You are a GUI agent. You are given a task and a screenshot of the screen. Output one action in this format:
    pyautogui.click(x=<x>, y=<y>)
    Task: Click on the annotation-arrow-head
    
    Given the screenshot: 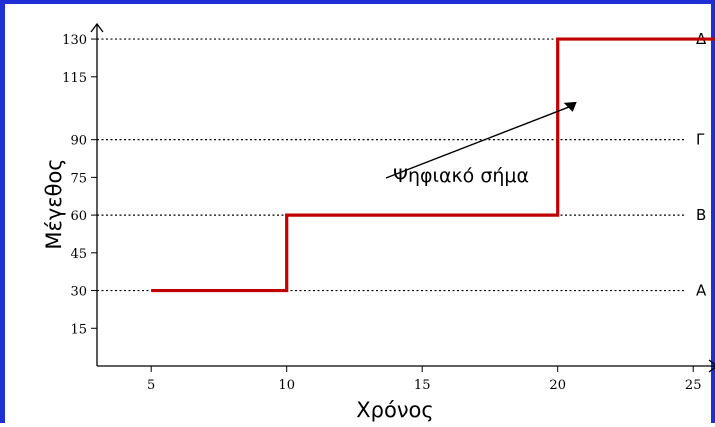 What is the action you would take?
    pyautogui.click(x=570, y=106)
    